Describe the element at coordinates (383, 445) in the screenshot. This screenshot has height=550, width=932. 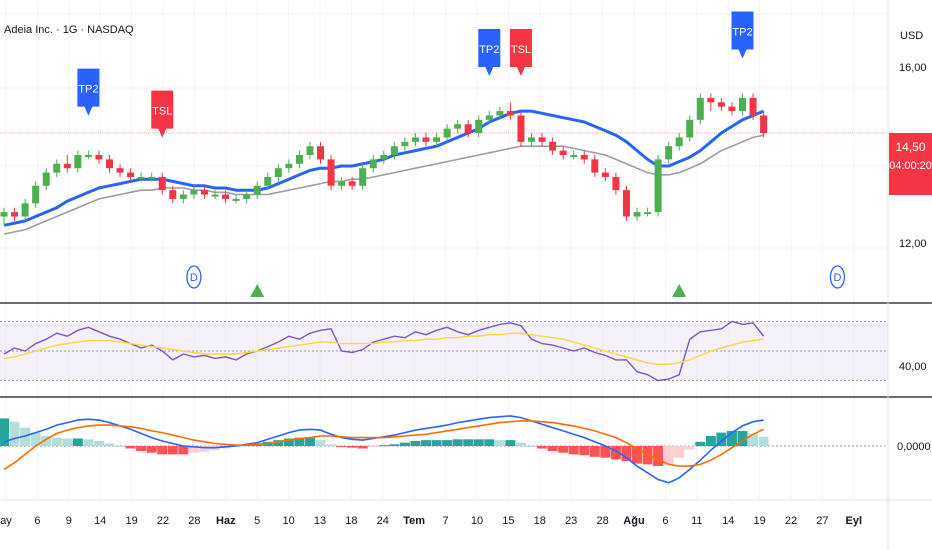
I see `signal-line` at that location.